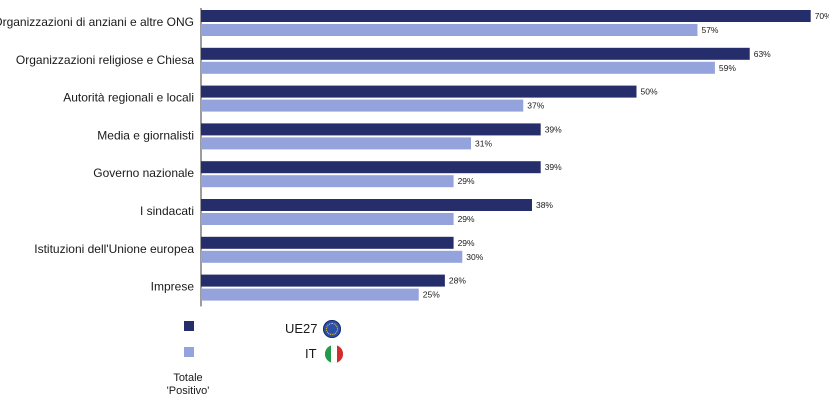  I want to click on category-label: Media e giornalisti, so click(145, 135).